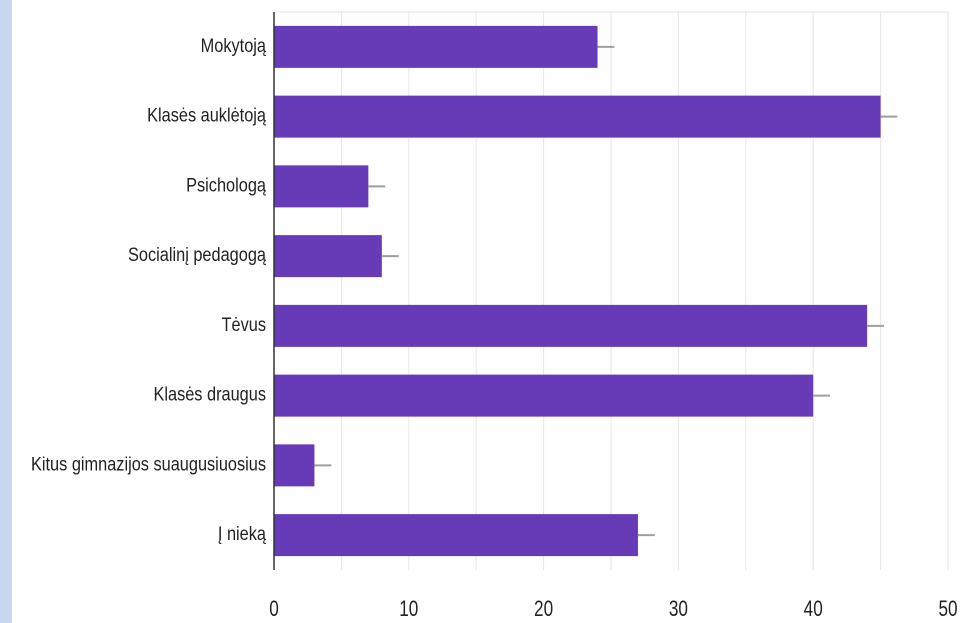  Describe the element at coordinates (408, 609) in the screenshot. I see `x-tick-label: 10` at that location.